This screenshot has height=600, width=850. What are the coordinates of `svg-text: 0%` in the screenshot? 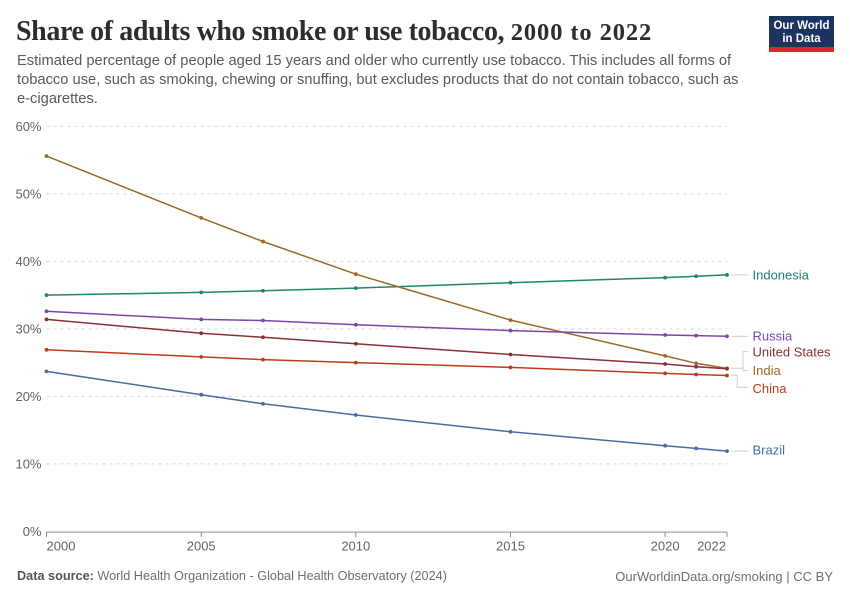 It's located at (32, 531).